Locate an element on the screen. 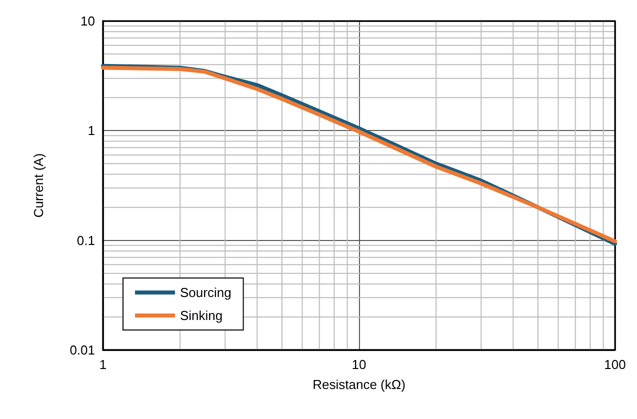 The image size is (637, 419). x-axis-title: Resistance (kΩ) is located at coordinates (359, 384).